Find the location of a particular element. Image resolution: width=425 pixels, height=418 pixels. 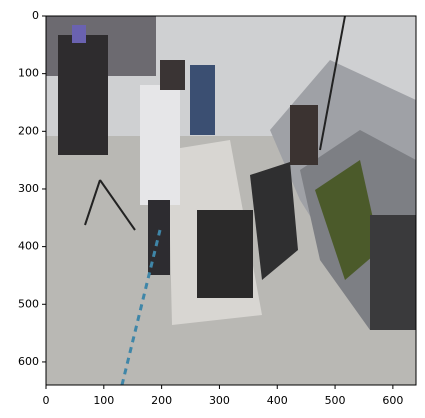

y-tick-label: 400 is located at coordinates (28, 246).